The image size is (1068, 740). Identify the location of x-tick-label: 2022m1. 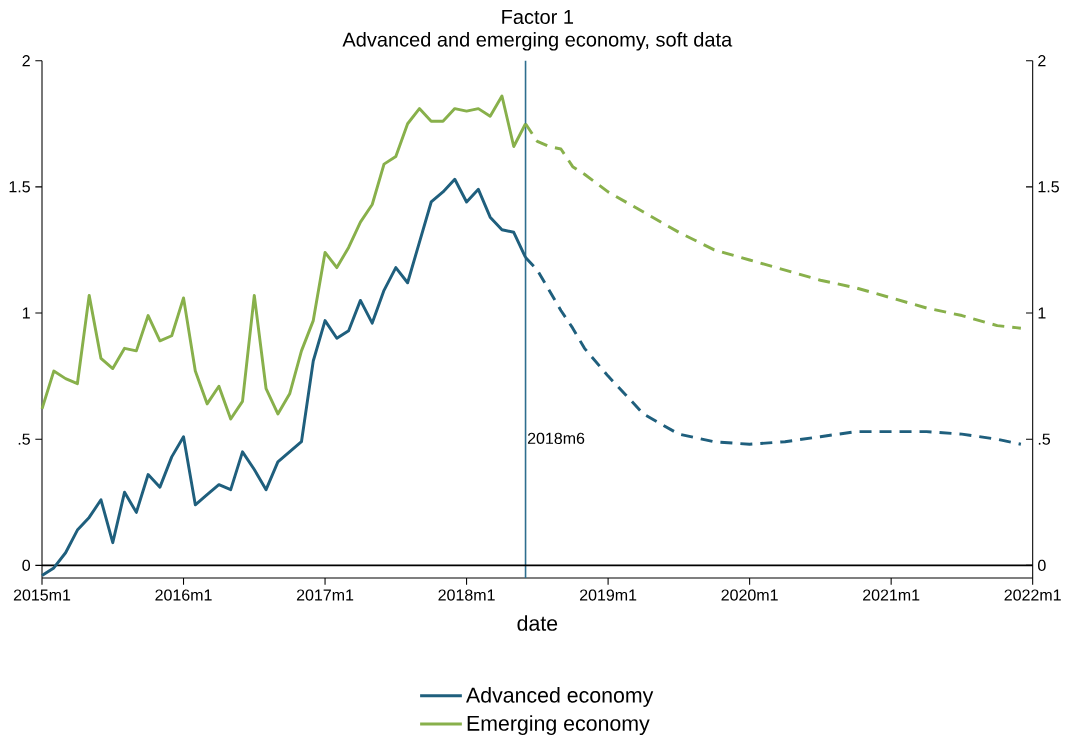
(1032, 595).